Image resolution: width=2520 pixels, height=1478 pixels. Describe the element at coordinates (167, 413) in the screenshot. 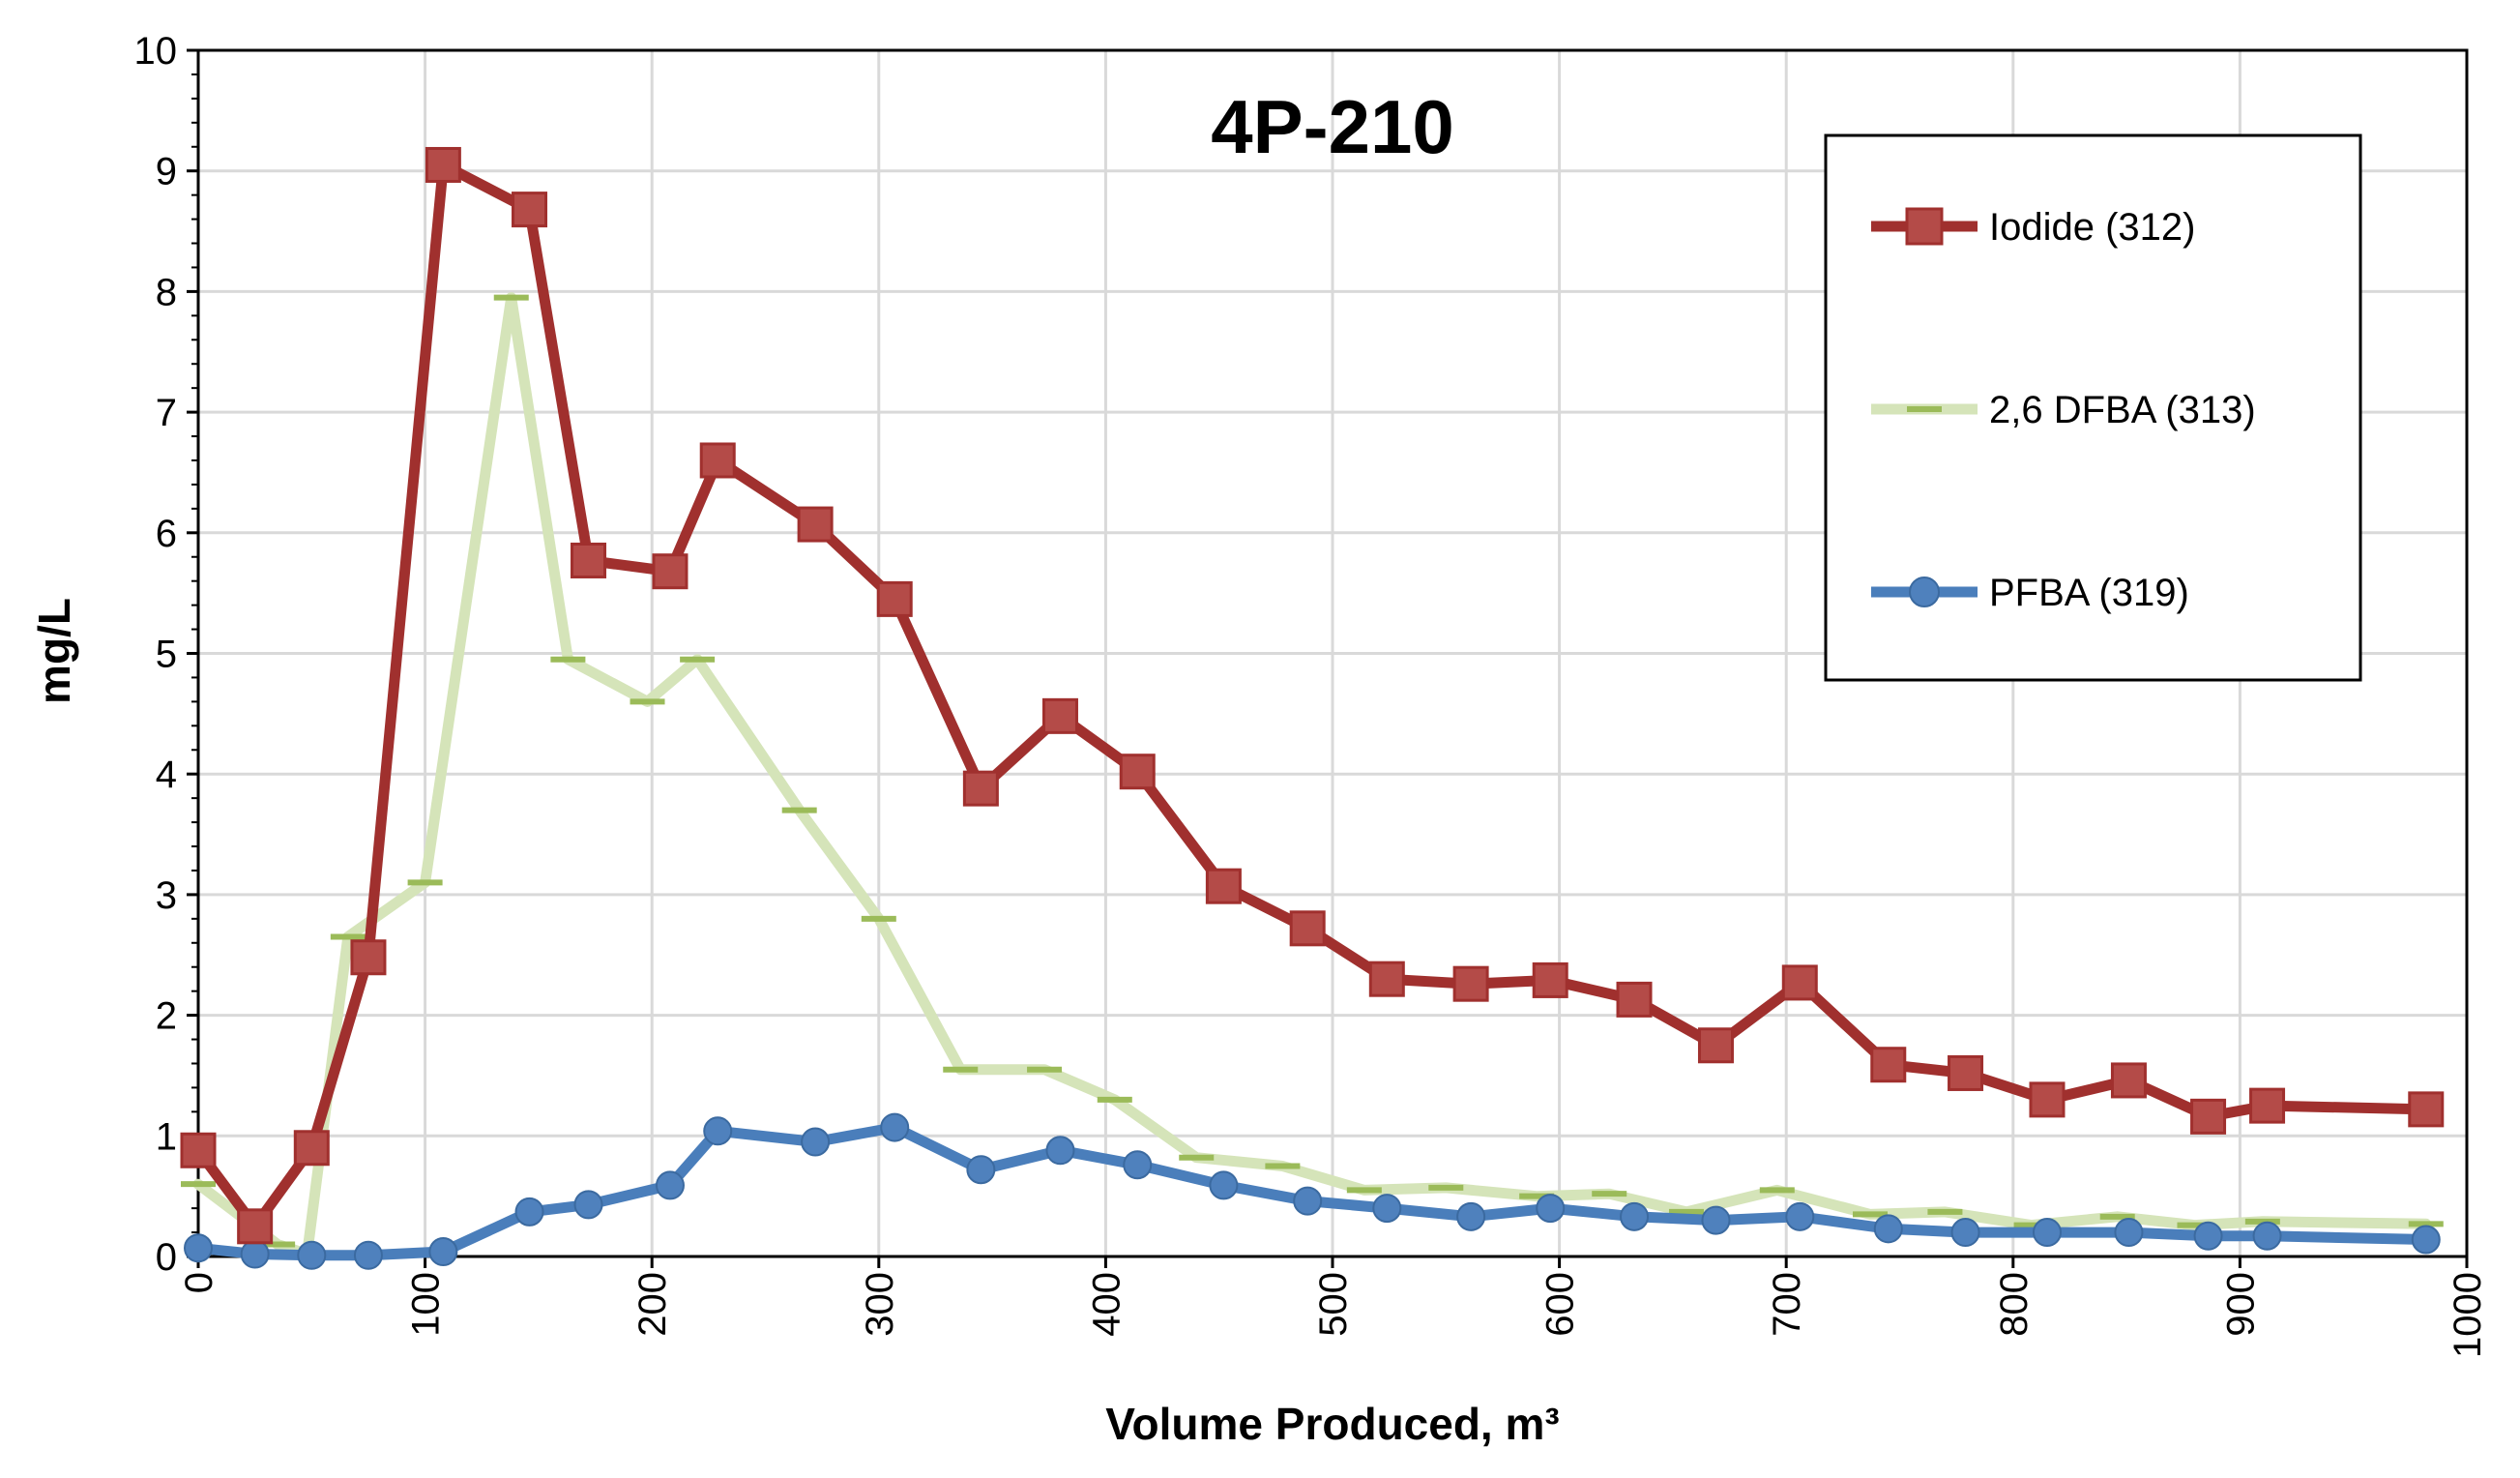

I see `y-tick-label-7: 7` at that location.